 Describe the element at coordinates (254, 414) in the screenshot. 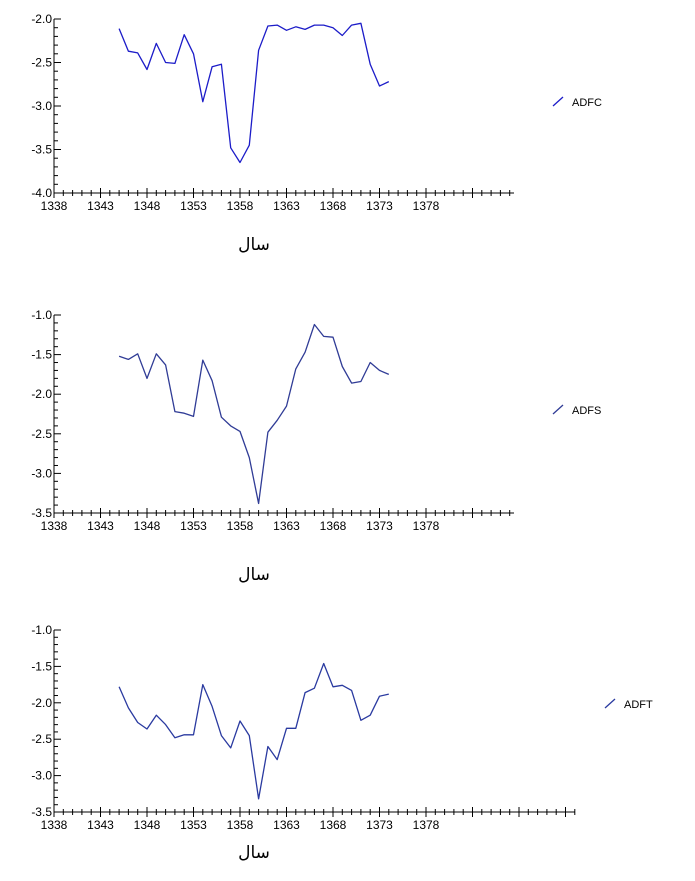

I see `series-line-adfs` at that location.